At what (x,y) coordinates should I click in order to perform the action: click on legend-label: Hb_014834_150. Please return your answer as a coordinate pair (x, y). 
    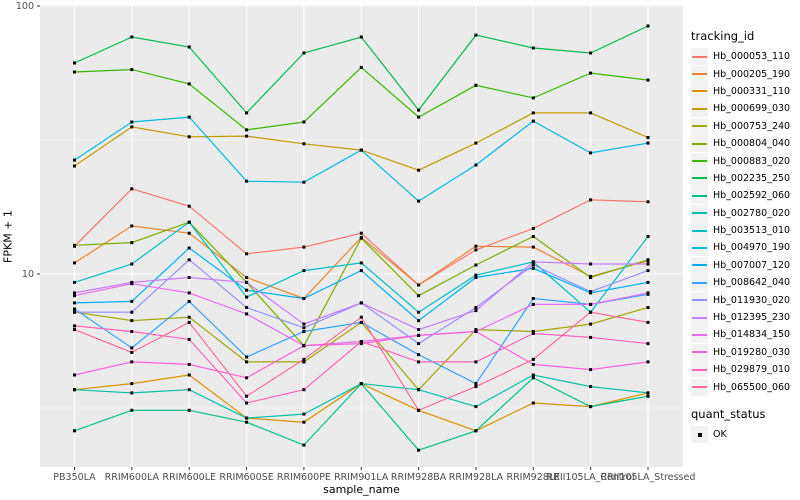
    Looking at the image, I should click on (752, 335).